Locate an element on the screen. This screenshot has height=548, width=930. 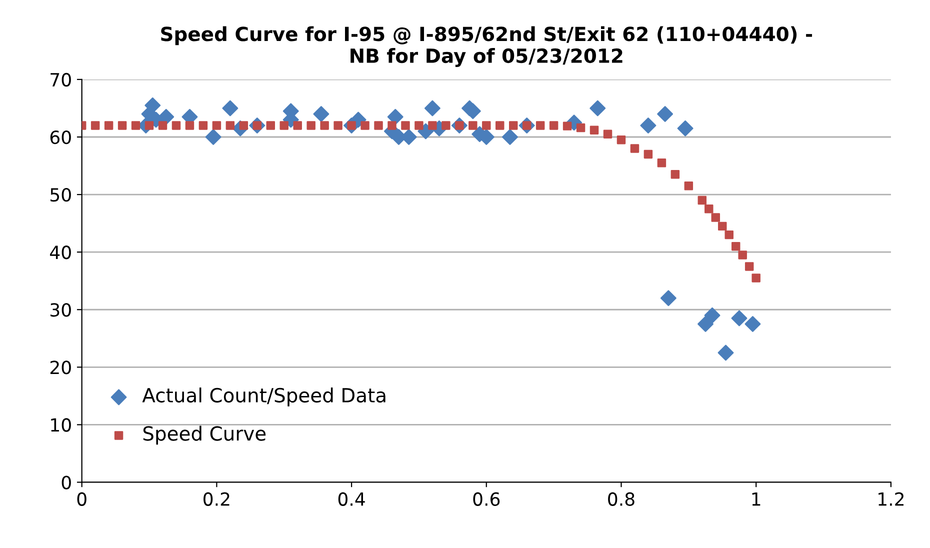
y-tick-label: 0 is located at coordinates (66, 483).